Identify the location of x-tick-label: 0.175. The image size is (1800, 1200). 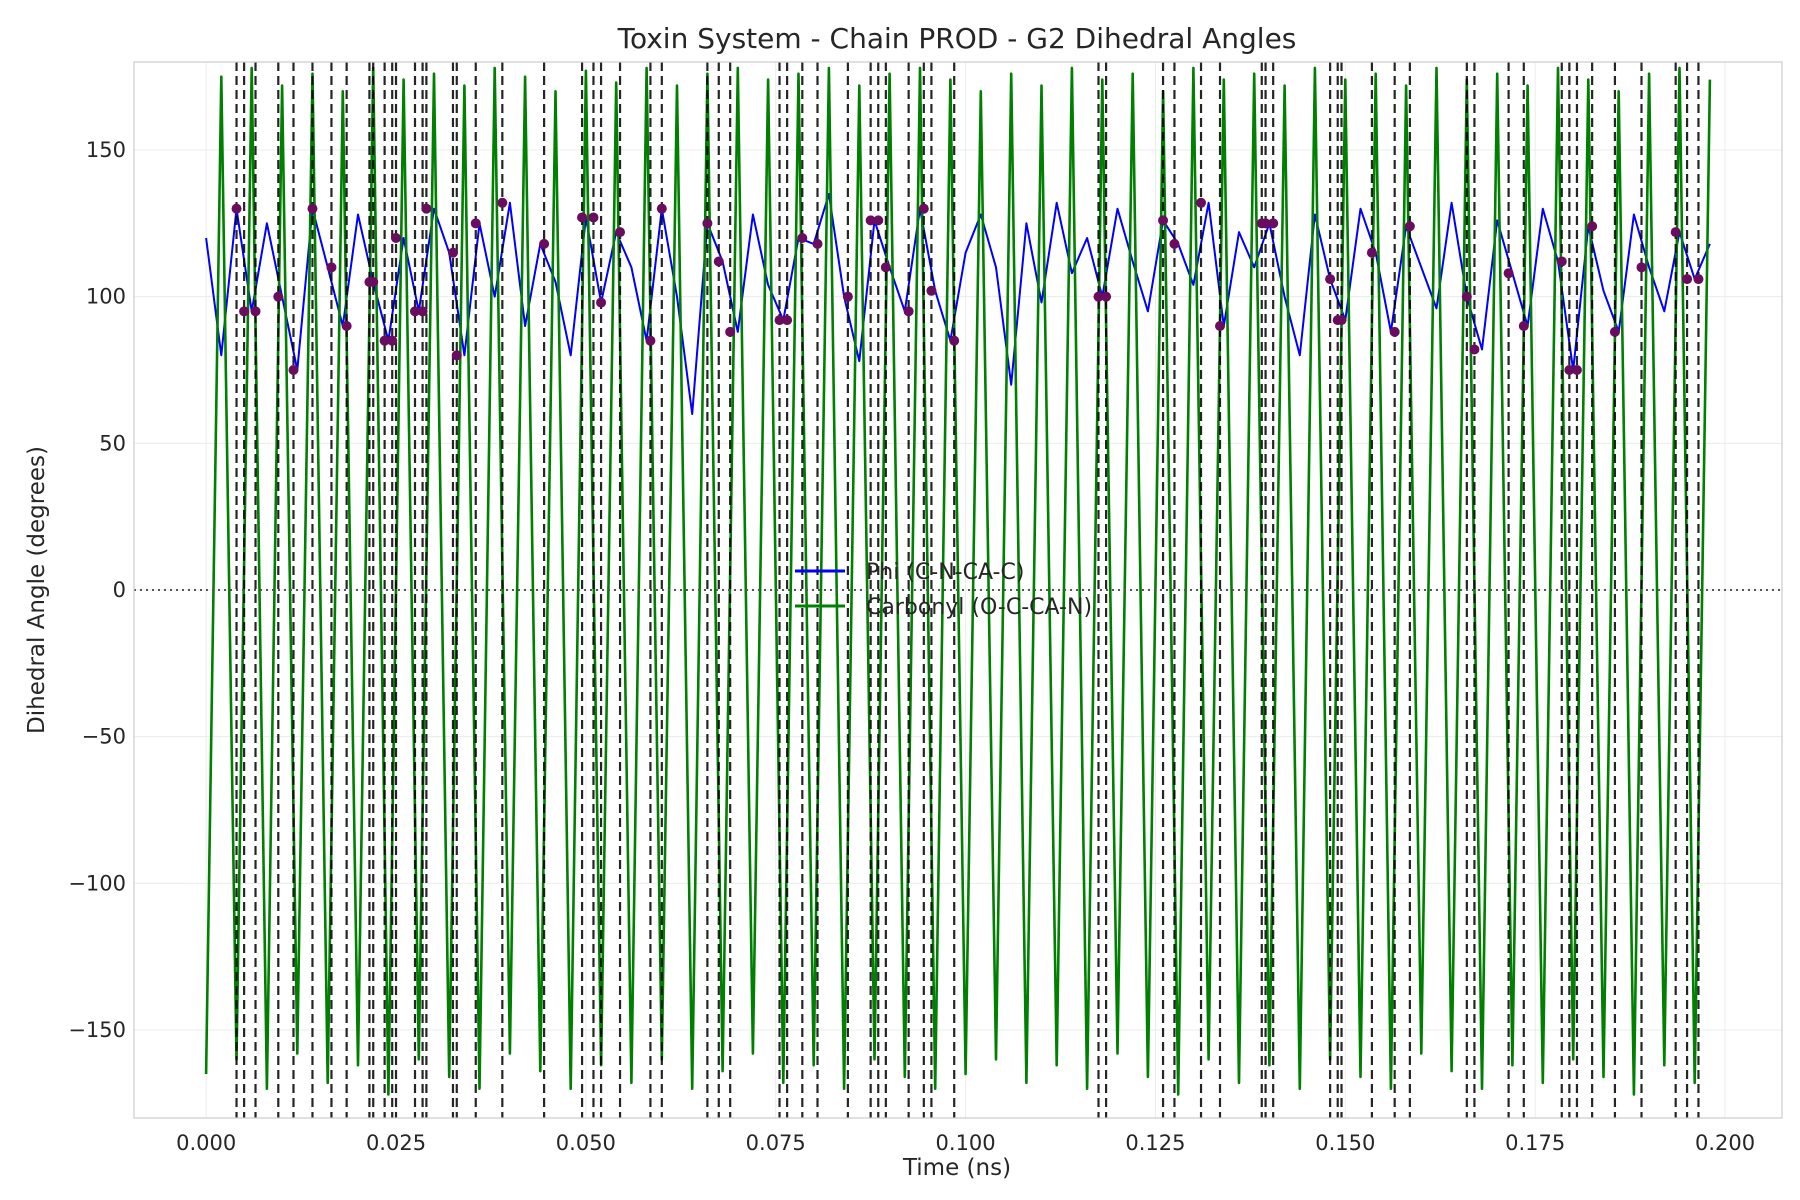
(1535, 1143).